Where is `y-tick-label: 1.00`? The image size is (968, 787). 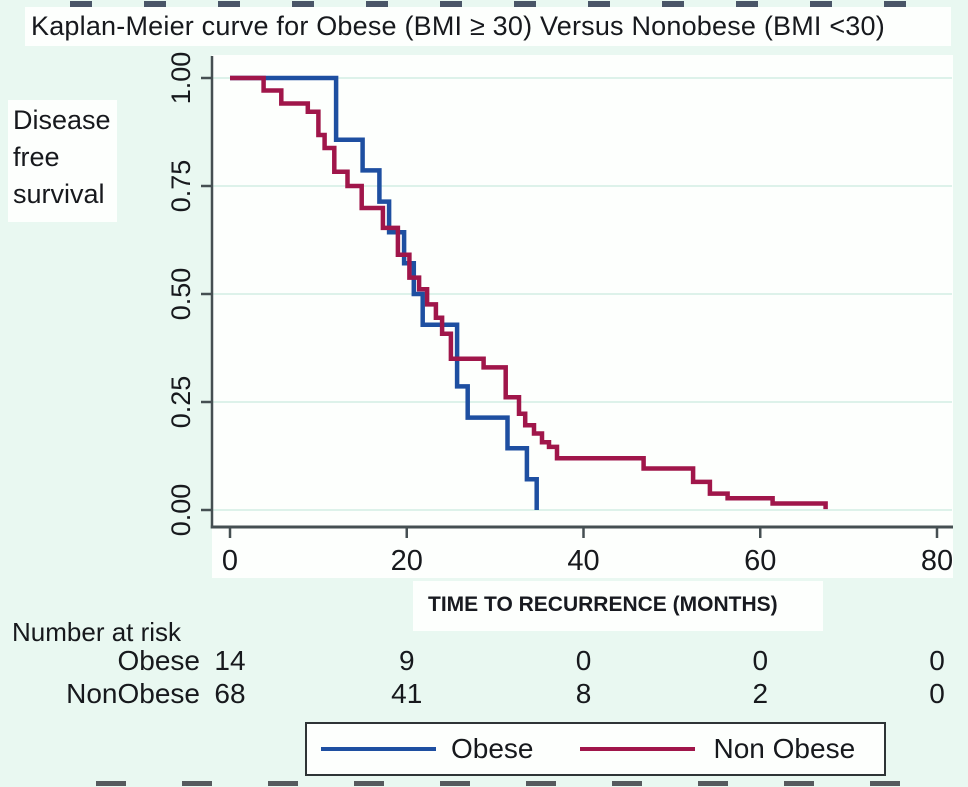 y-tick-label: 1.00 is located at coordinates (181, 78).